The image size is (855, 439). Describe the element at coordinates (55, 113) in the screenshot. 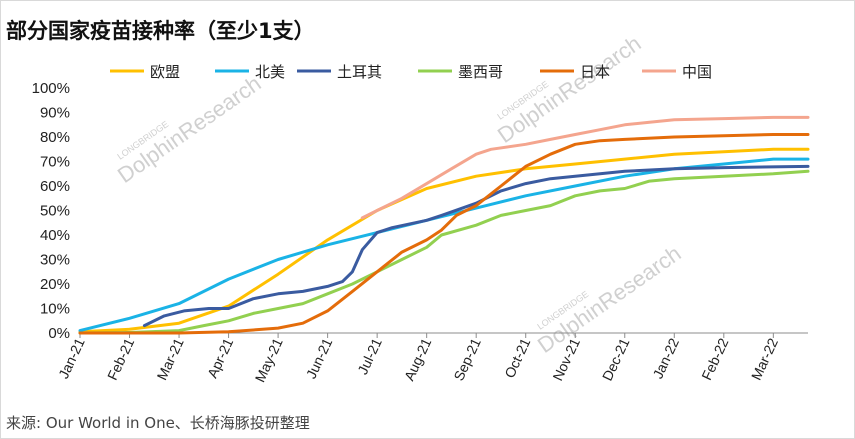

I see `y-tick-label: 90%` at that location.